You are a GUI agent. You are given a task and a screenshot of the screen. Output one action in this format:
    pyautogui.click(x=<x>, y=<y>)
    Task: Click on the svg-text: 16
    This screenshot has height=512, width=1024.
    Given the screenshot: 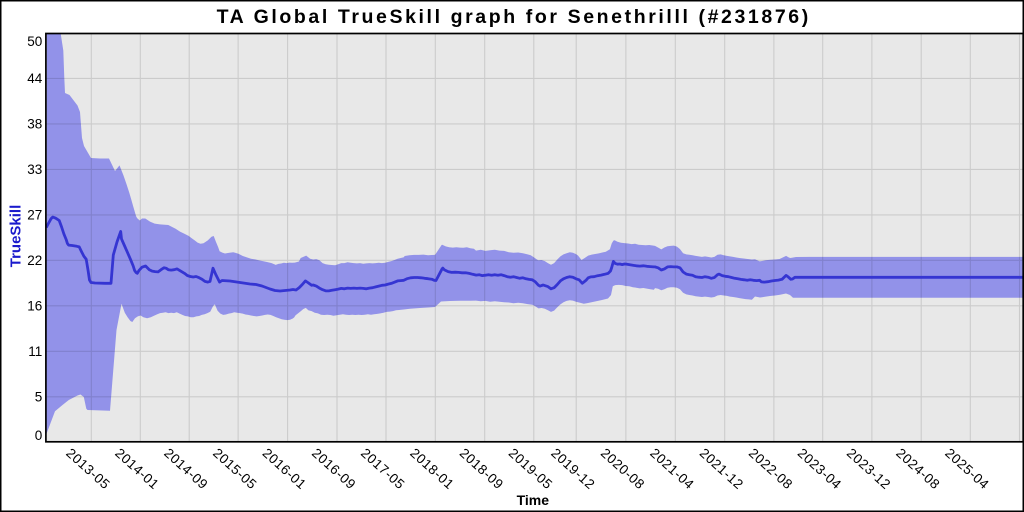 What is the action you would take?
    pyautogui.click(x=34, y=305)
    